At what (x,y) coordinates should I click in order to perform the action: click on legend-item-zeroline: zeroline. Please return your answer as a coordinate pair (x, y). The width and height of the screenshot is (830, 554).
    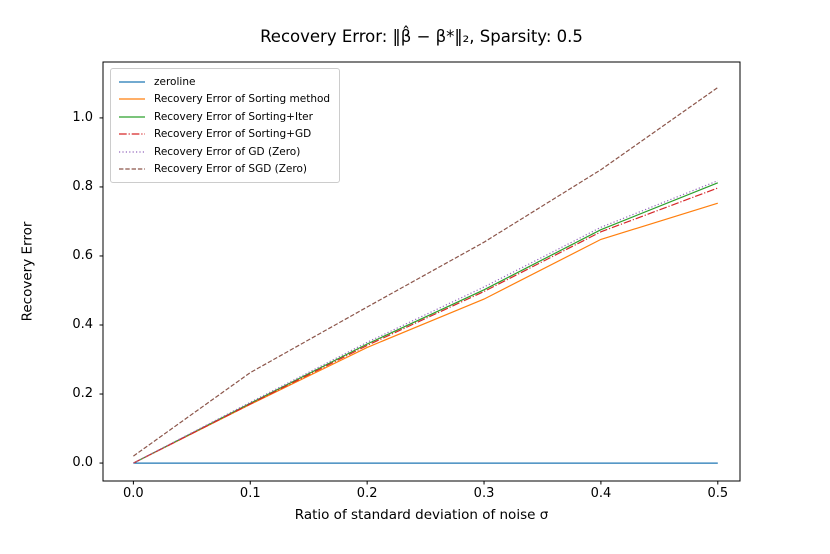
    Looking at the image, I should click on (224, 82).